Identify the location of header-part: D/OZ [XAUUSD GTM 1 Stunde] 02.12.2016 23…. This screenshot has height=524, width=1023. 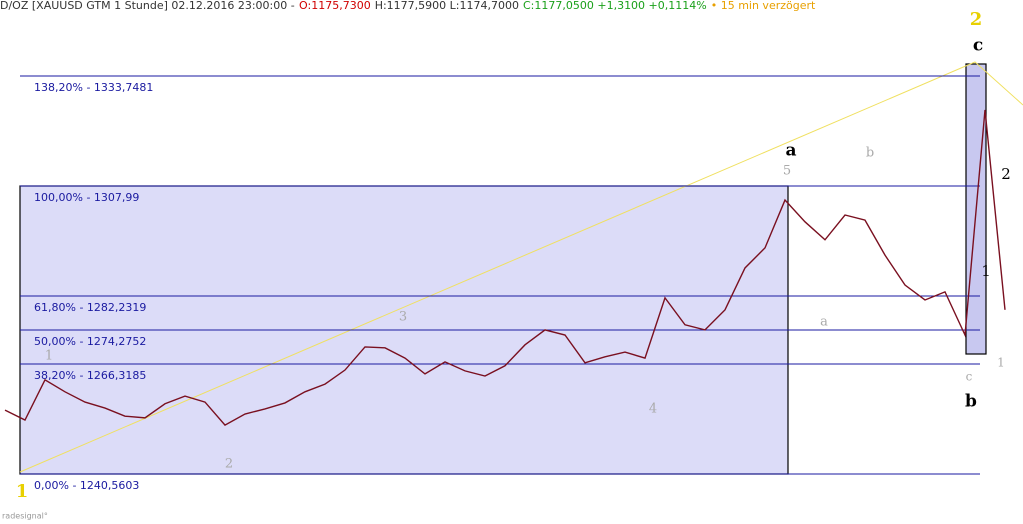
(147, 6).